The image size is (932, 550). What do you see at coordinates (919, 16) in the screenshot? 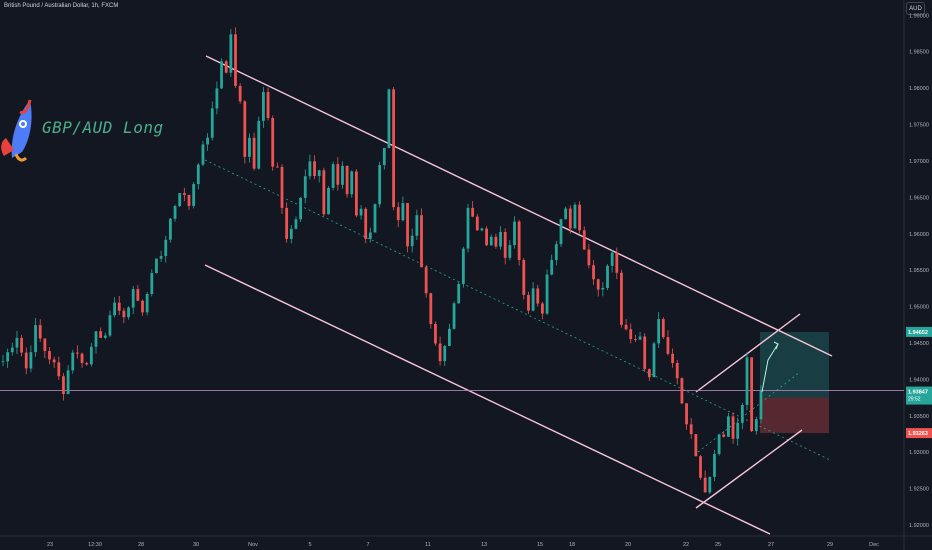
I see `y-tick-label: 1.99000` at bounding box center [919, 16].